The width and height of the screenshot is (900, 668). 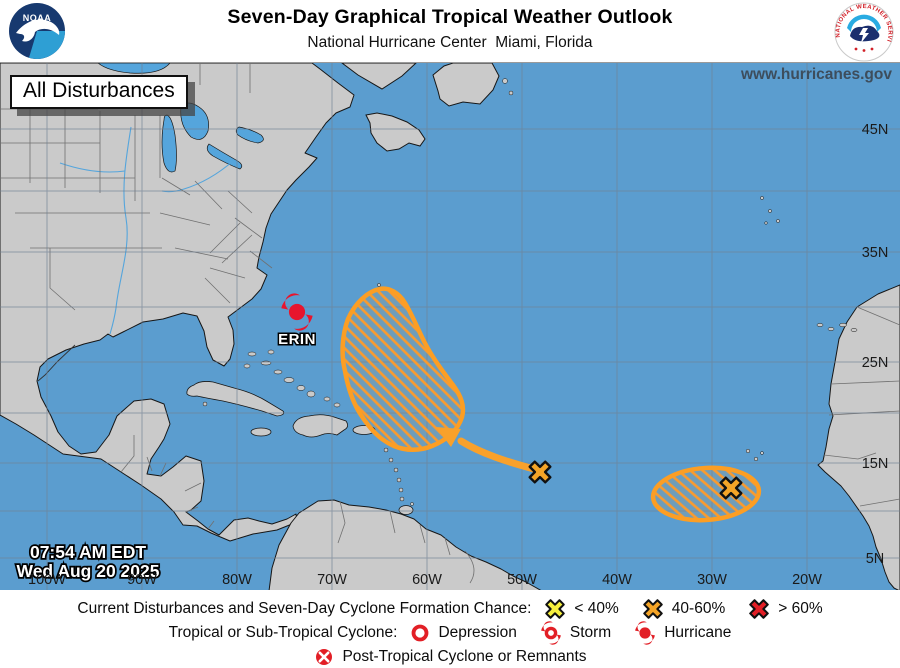 What do you see at coordinates (522, 580) in the screenshot?
I see `lon-label: 50W` at bounding box center [522, 580].